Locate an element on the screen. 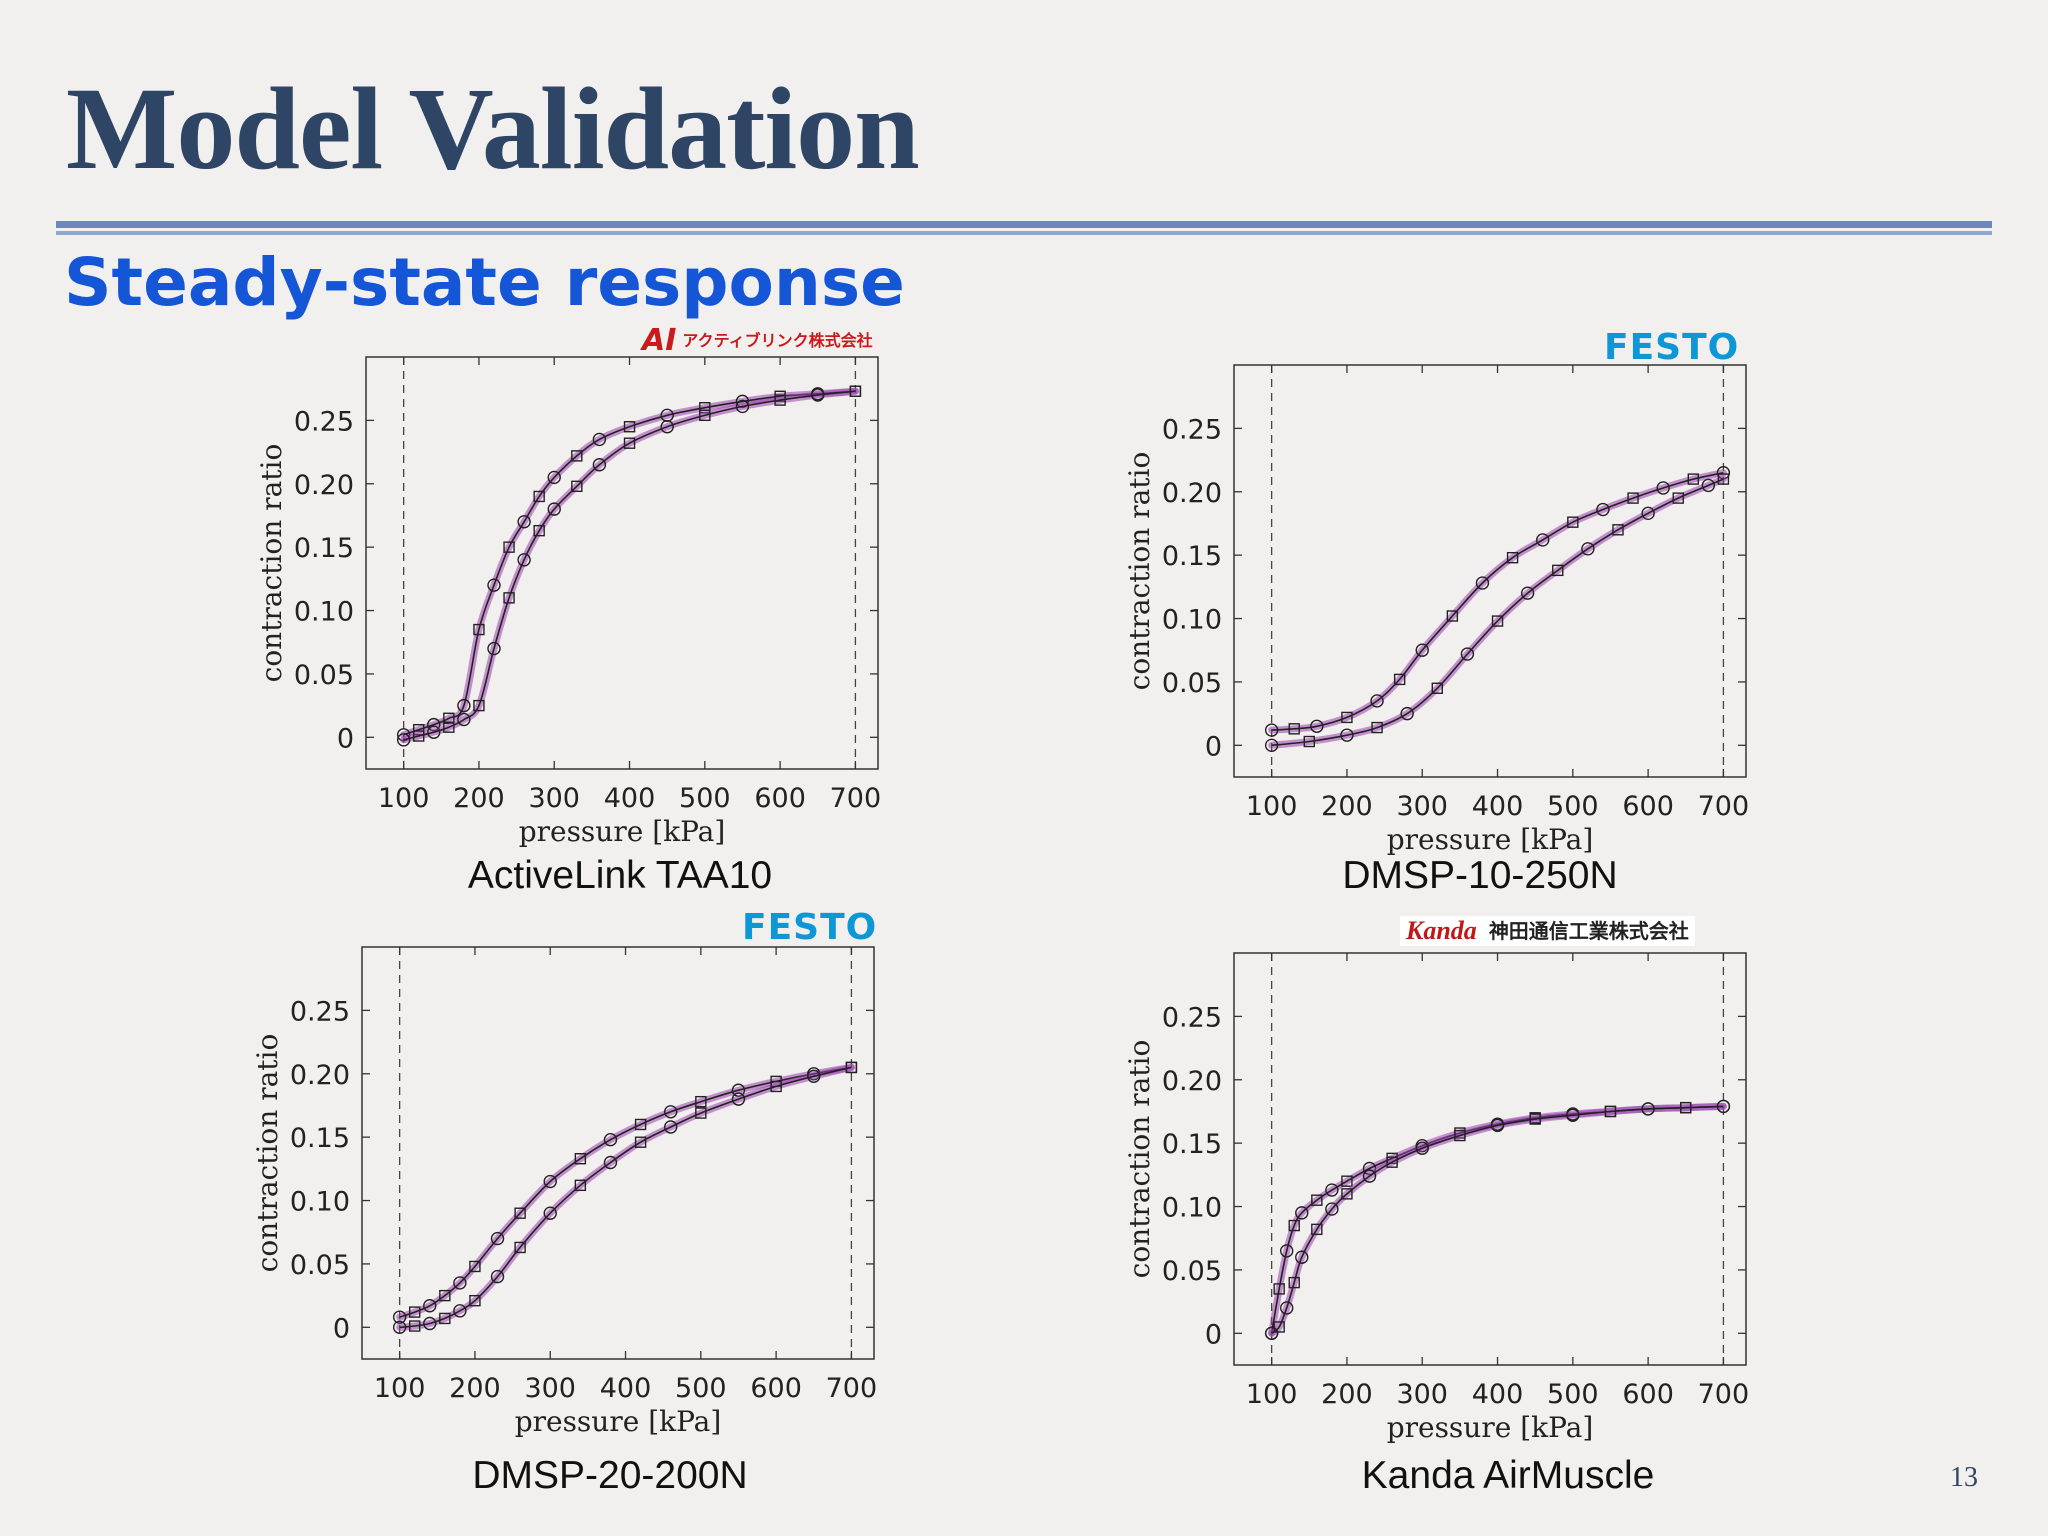 The image size is (2048, 1536). y-tick-label: 0.15 is located at coordinates (320, 1138).